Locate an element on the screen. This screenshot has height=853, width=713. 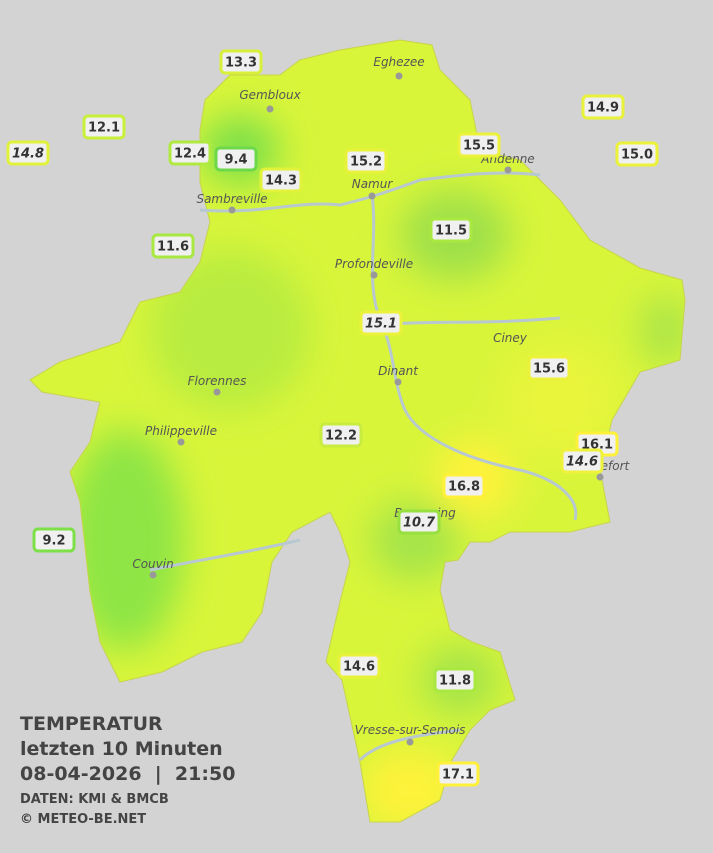
station-value: 12.2 is located at coordinates (341, 436).